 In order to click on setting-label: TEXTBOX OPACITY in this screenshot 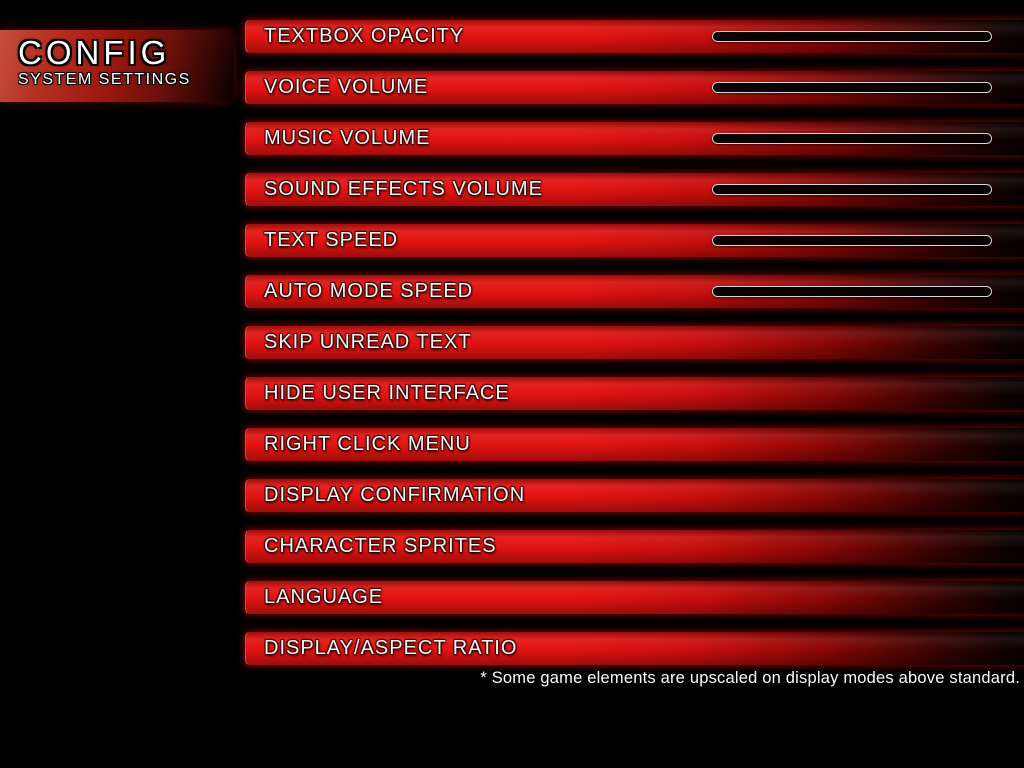, I will do `click(364, 36)`.